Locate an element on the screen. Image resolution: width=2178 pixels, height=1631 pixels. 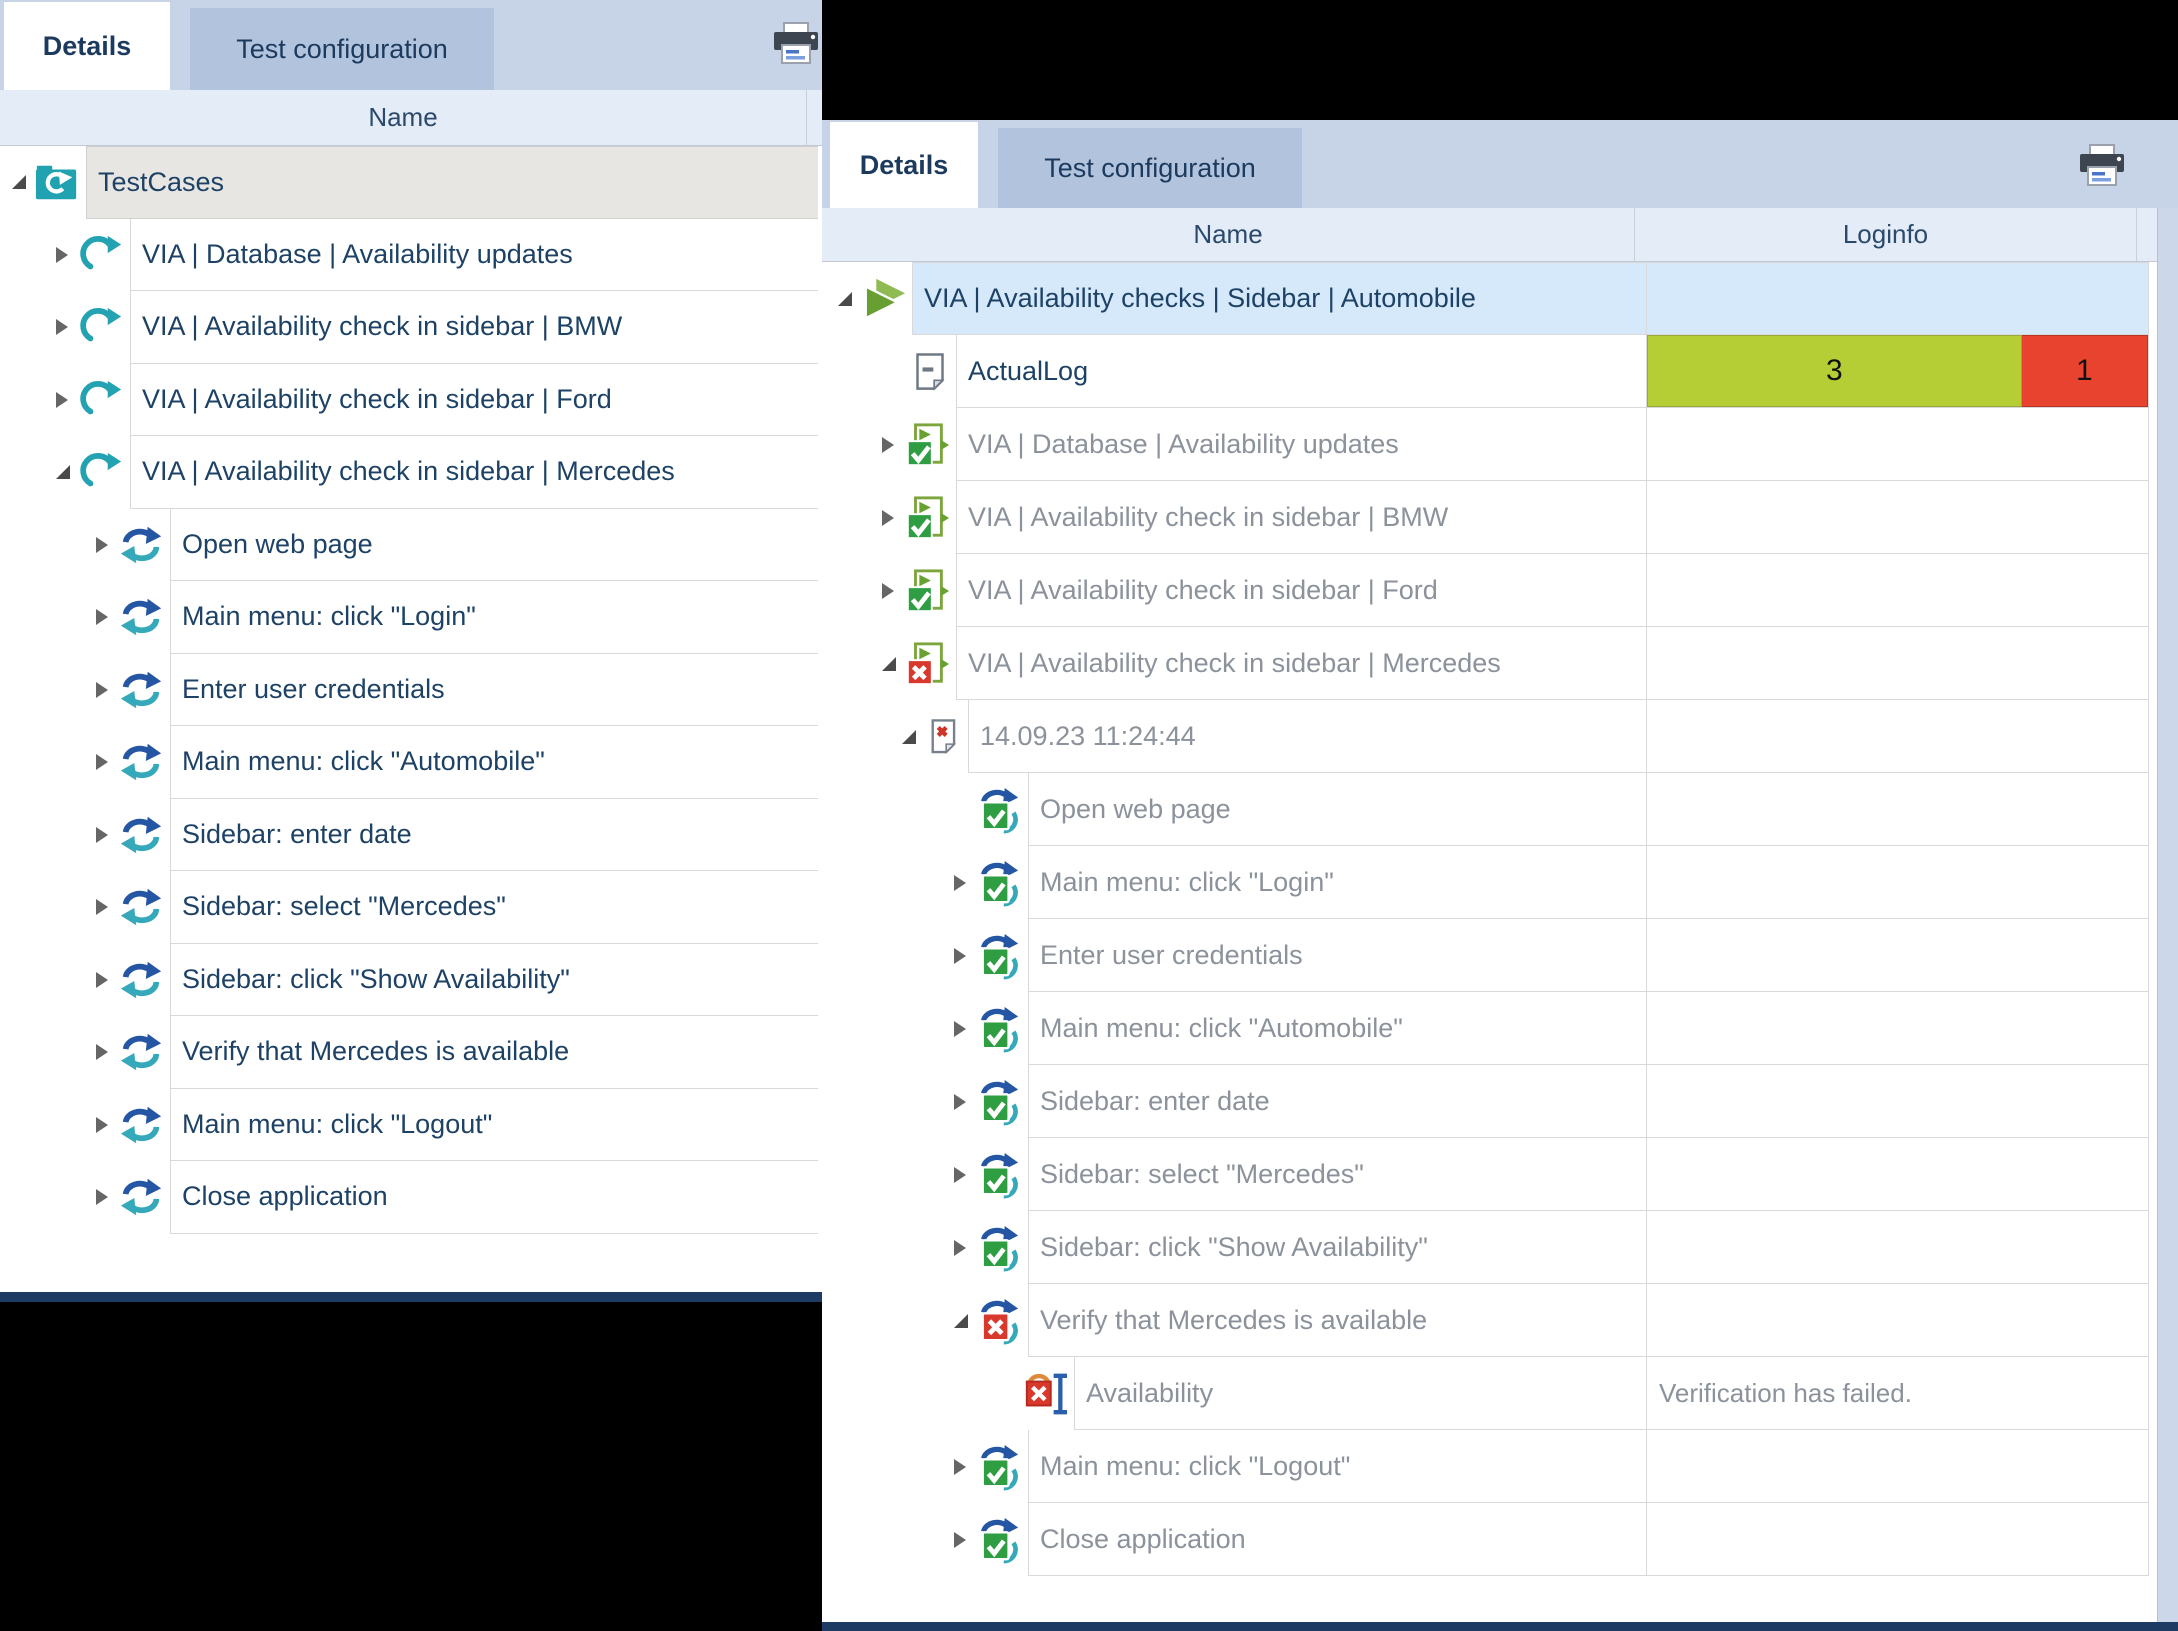
left-tab-strip: Details Test configuration is located at coordinates (411, 45).